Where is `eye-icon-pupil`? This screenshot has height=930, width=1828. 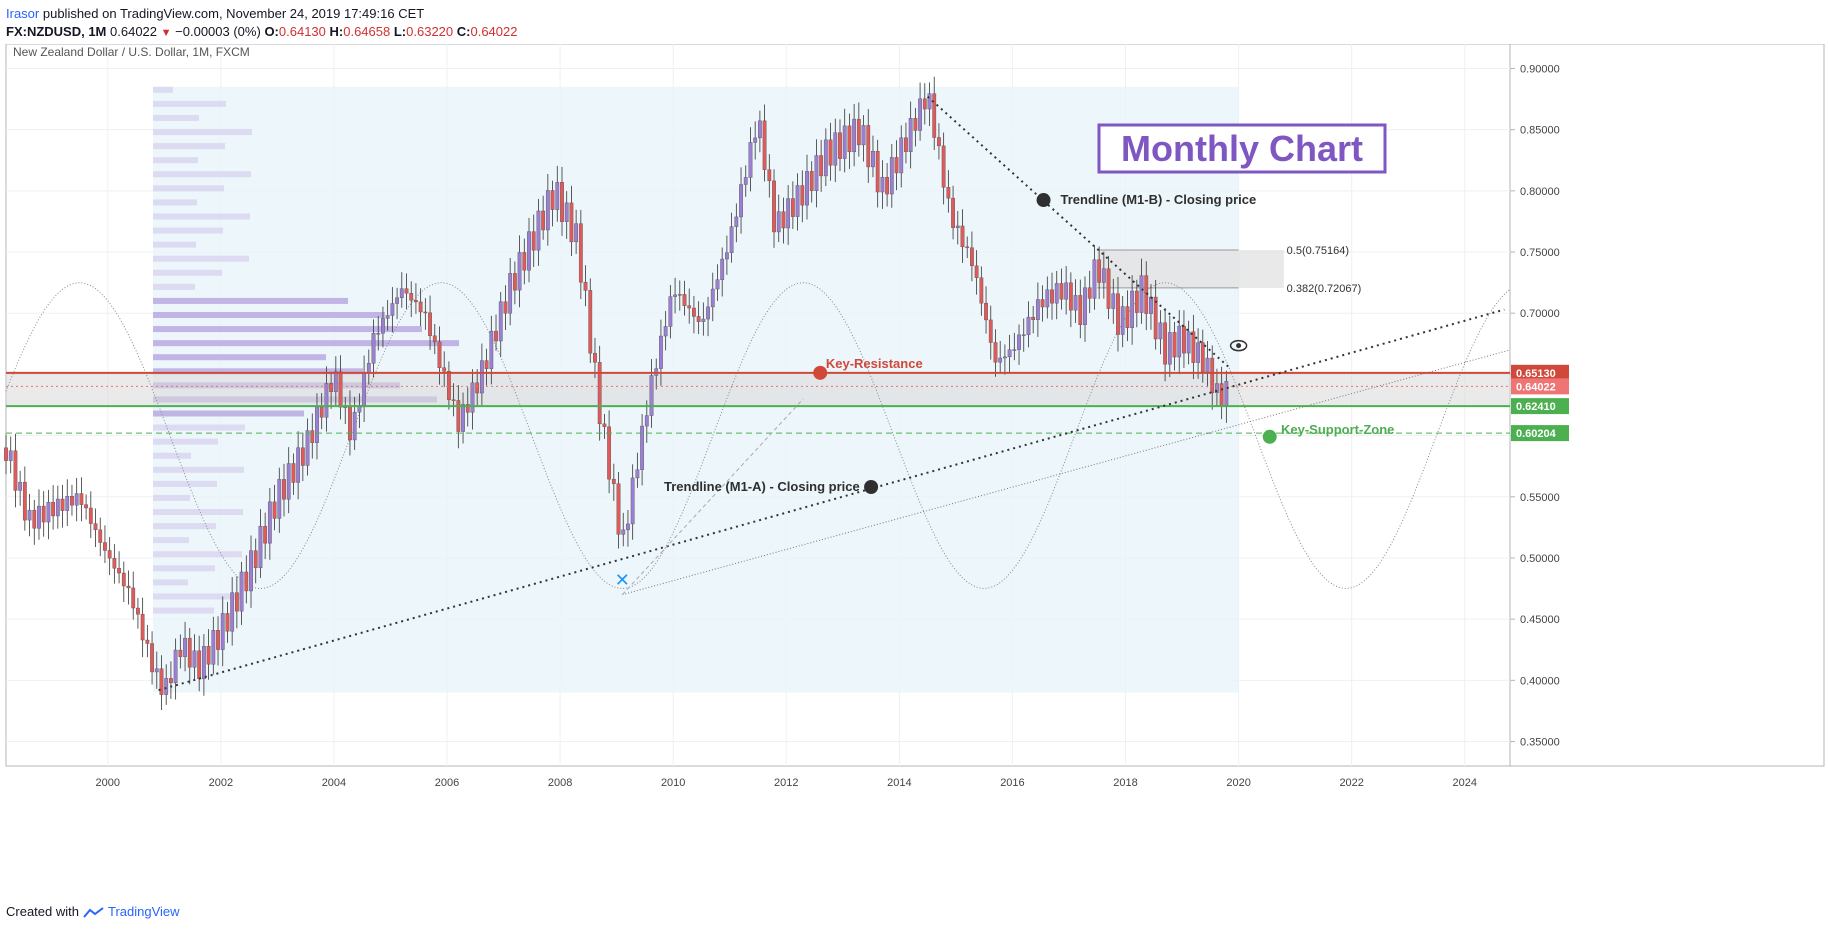 eye-icon-pupil is located at coordinates (1239, 346).